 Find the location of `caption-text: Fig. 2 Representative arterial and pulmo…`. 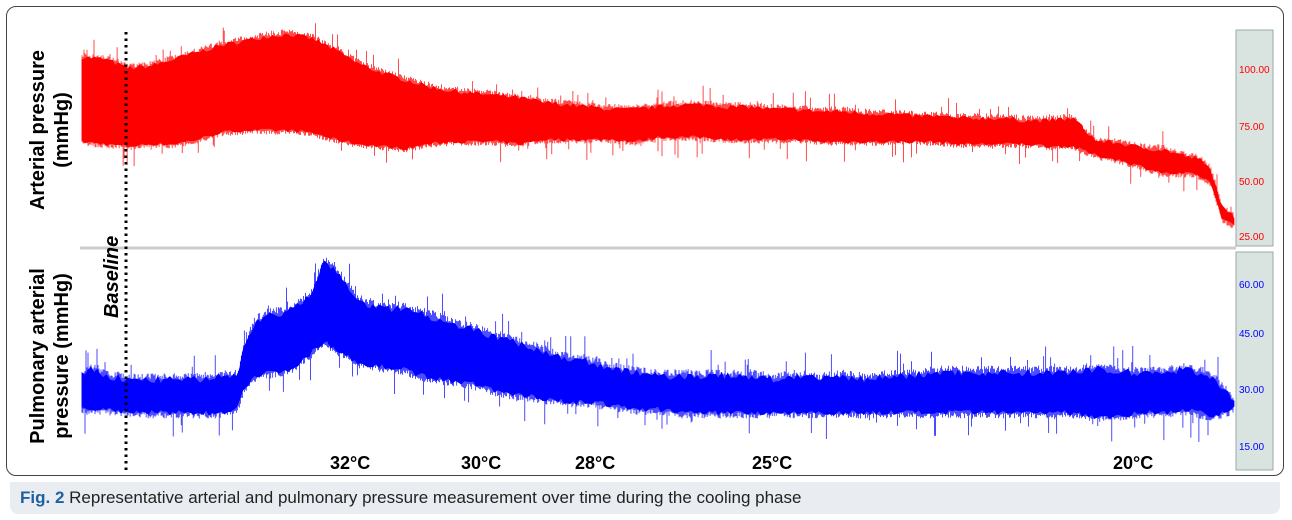

caption-text: Fig. 2 Representative arterial and pulmo… is located at coordinates (410, 498).